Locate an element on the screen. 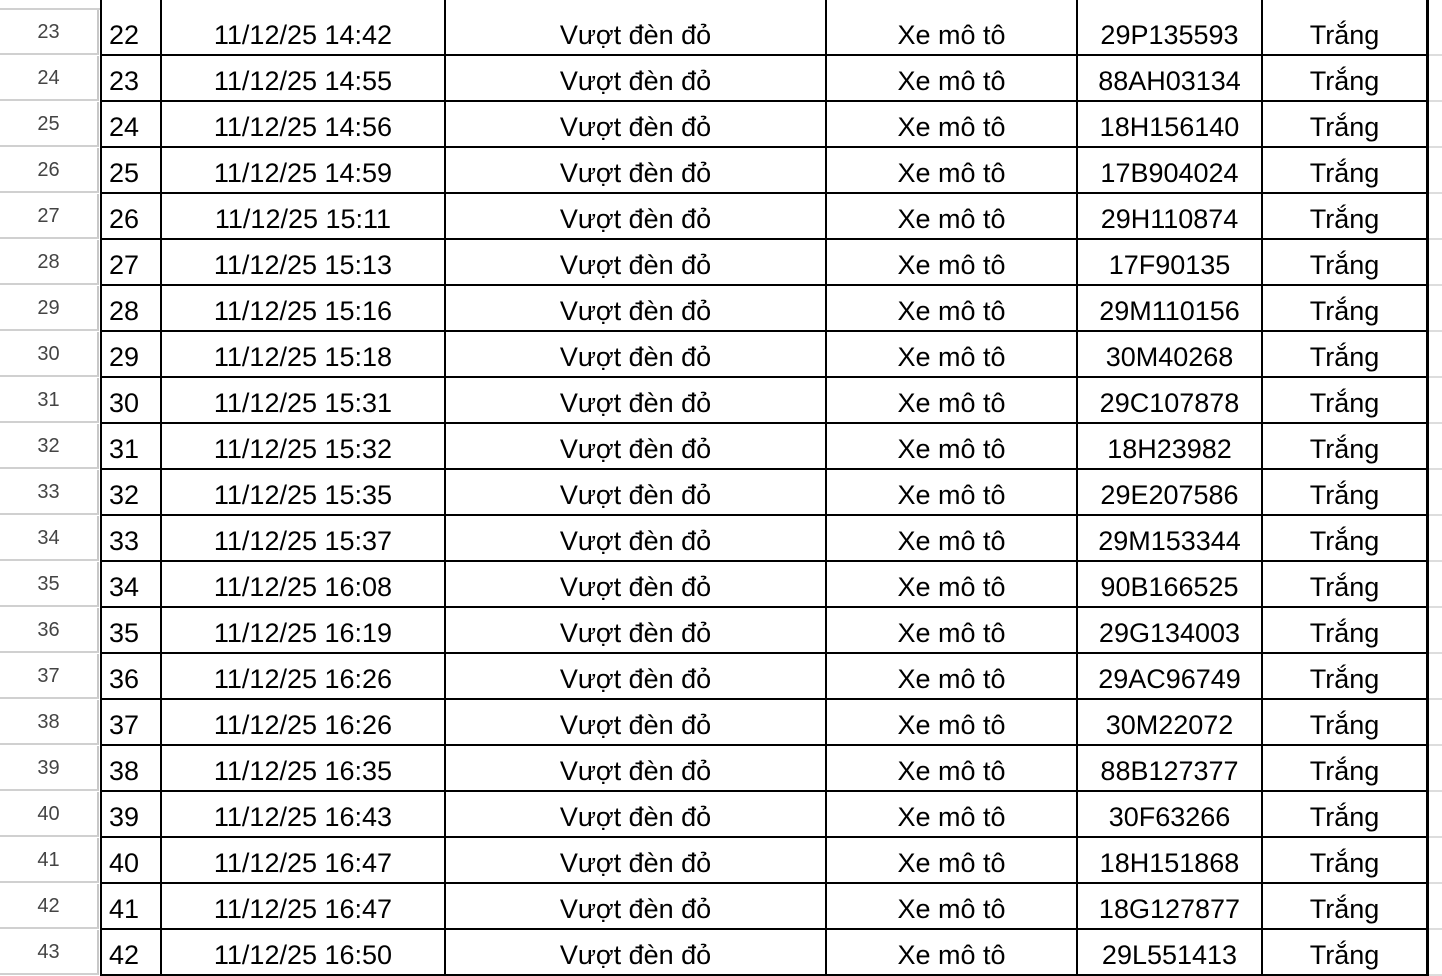 The height and width of the screenshot is (976, 1442). cell-stt: 33 is located at coordinates (131, 539).